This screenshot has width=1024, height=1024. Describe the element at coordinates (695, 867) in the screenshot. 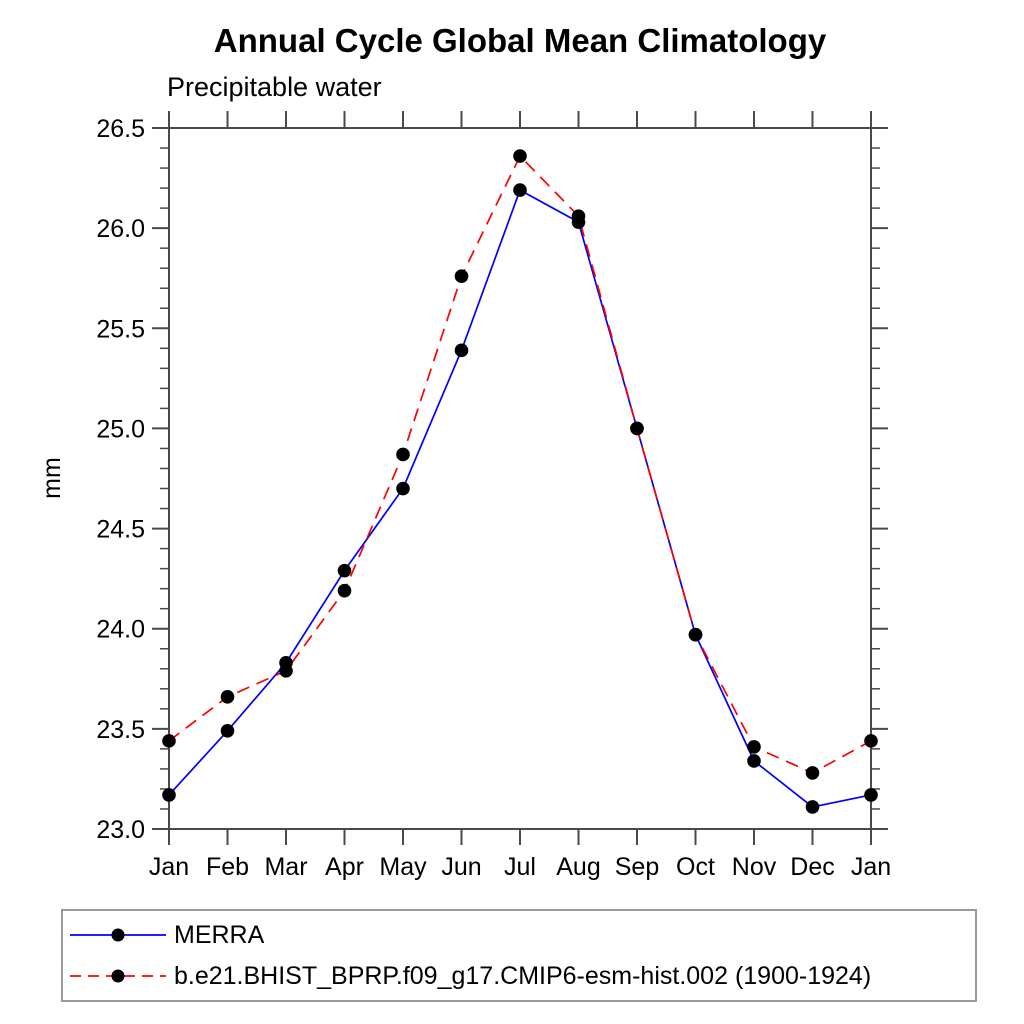

I see `x-tick-label: Oct` at that location.